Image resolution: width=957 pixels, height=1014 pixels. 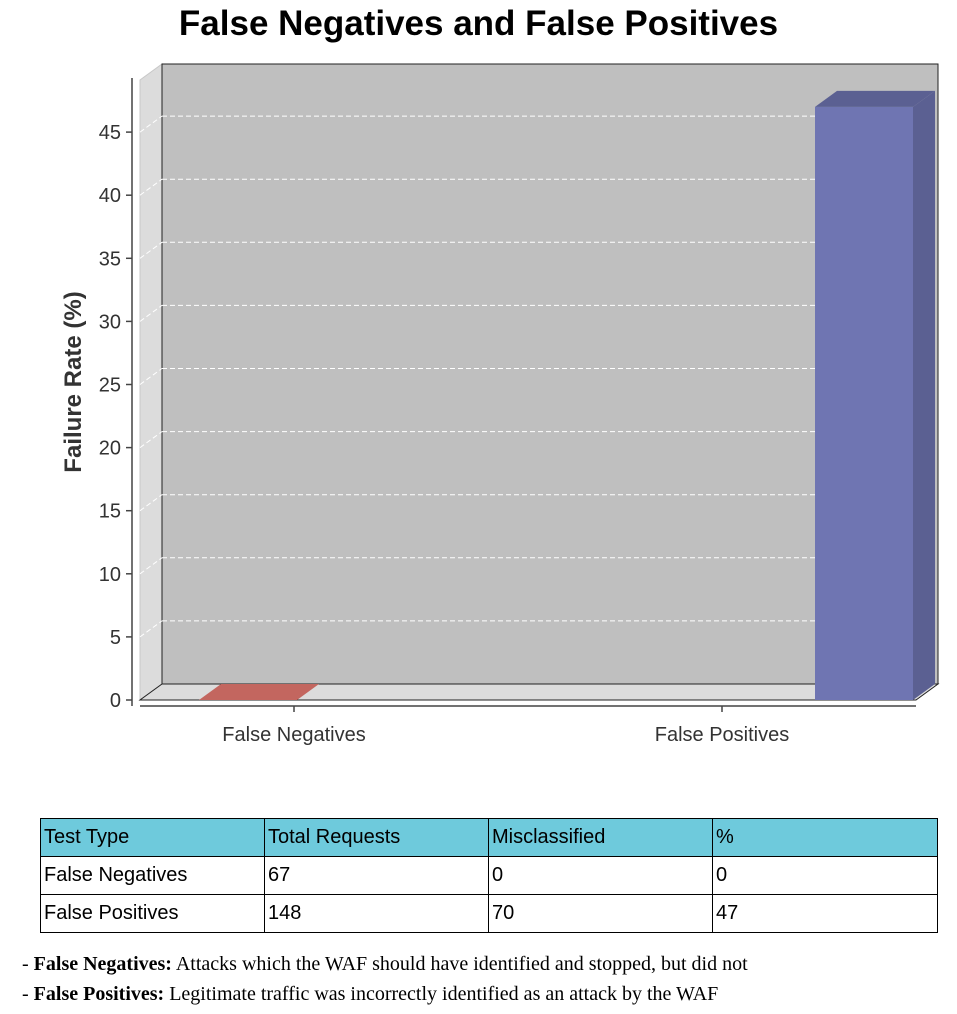 I want to click on table-row: False Negatives 67 0 0, so click(x=489, y=875).